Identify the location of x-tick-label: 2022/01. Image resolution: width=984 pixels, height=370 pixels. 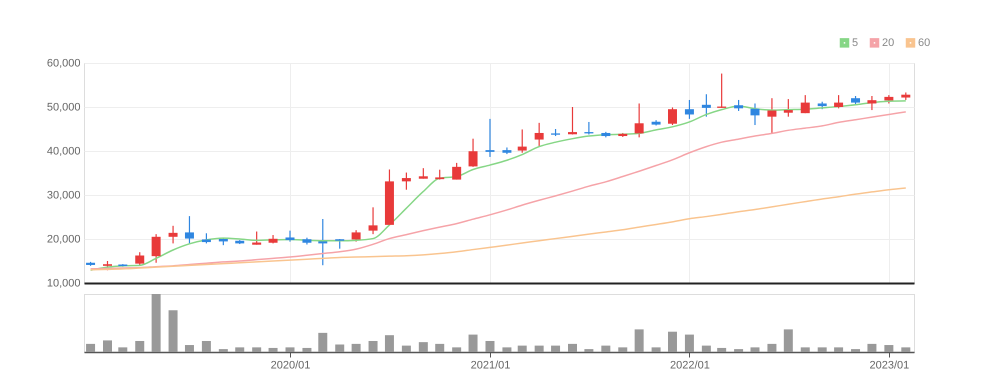
(690, 365).